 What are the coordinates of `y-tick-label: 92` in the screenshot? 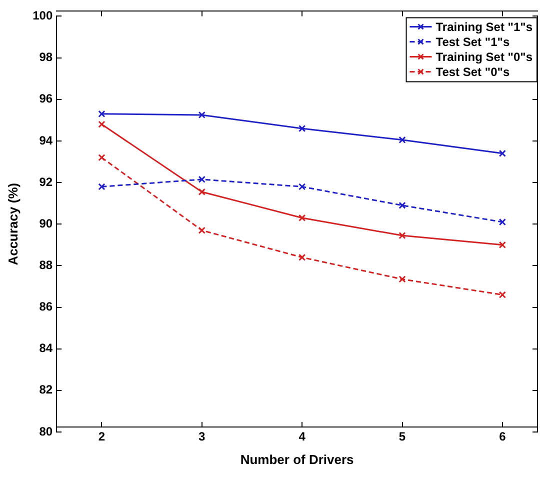 It's located at (46, 181).